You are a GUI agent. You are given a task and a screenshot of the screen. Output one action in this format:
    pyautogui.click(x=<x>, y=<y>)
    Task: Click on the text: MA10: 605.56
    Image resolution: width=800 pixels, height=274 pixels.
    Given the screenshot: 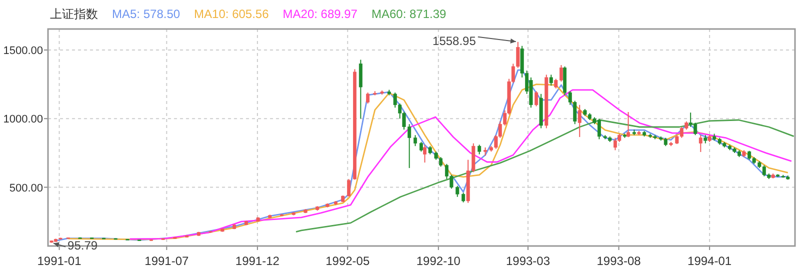 What is the action you would take?
    pyautogui.click(x=232, y=14)
    